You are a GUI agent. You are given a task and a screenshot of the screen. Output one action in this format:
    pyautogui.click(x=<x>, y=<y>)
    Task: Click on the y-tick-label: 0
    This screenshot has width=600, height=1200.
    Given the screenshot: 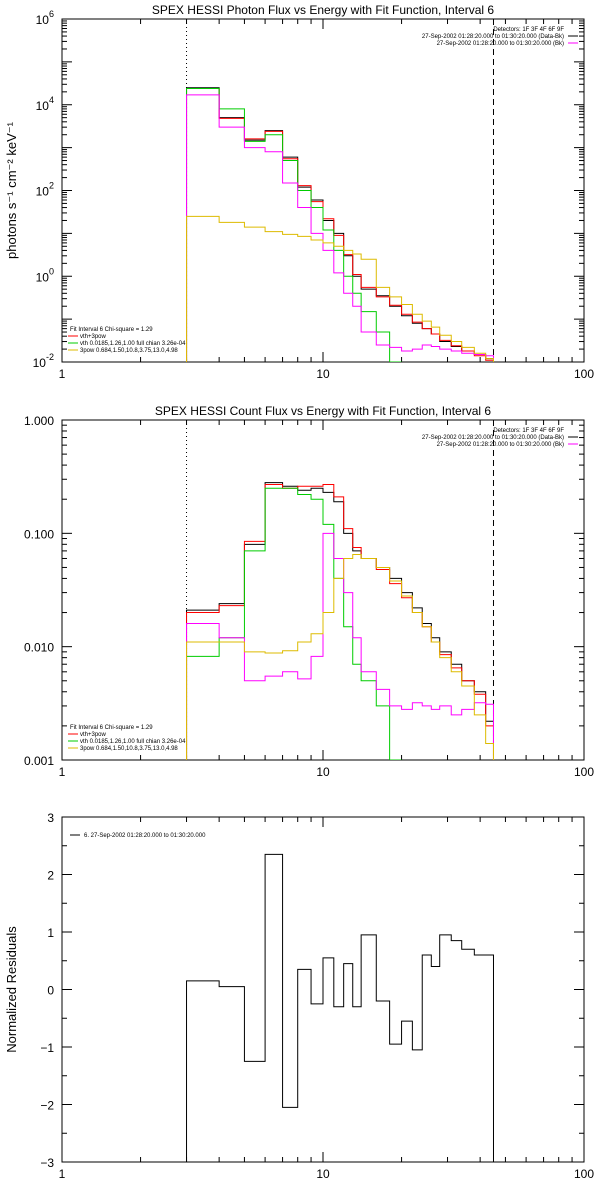 What is the action you would take?
    pyautogui.click(x=50, y=991)
    